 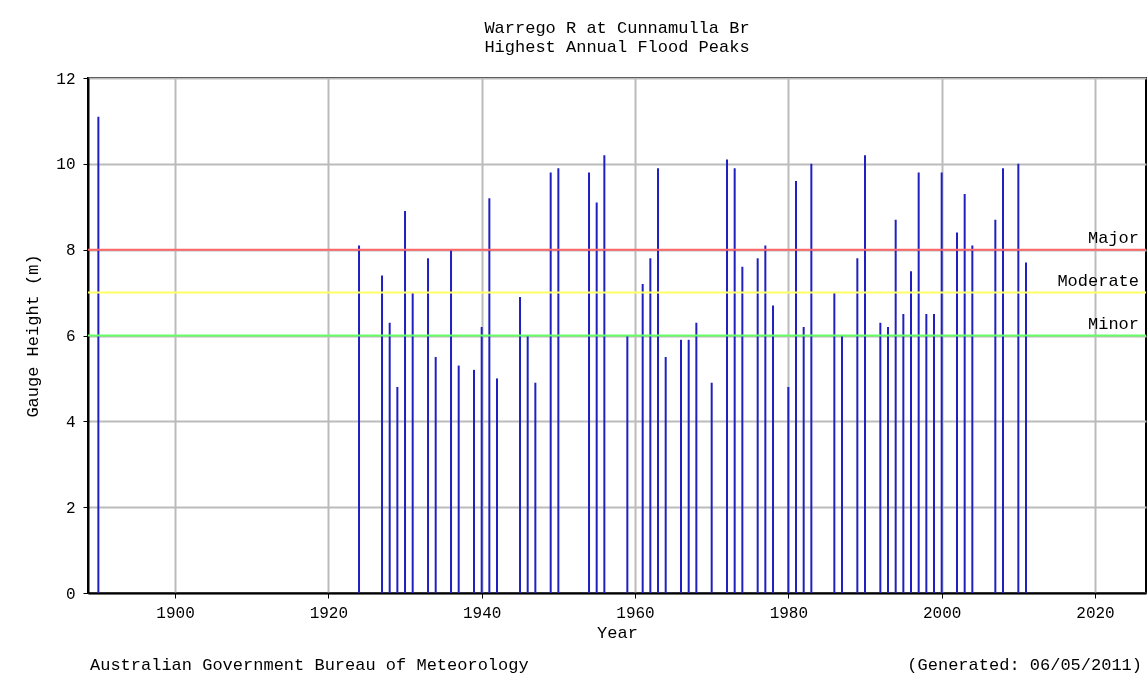 What do you see at coordinates (66, 79) in the screenshot?
I see `y-tick-label: 12` at bounding box center [66, 79].